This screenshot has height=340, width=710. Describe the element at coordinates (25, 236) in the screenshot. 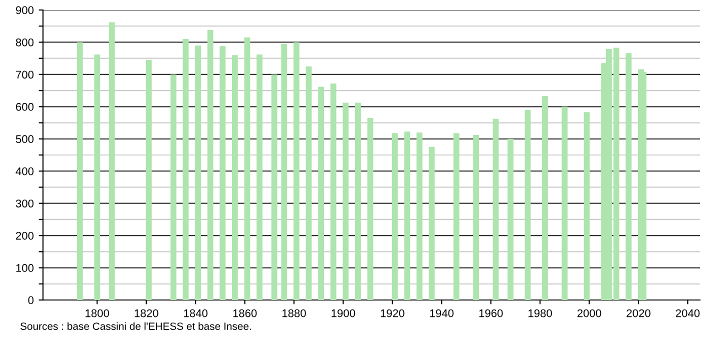

I see `y-tick-label: 200` at that location.